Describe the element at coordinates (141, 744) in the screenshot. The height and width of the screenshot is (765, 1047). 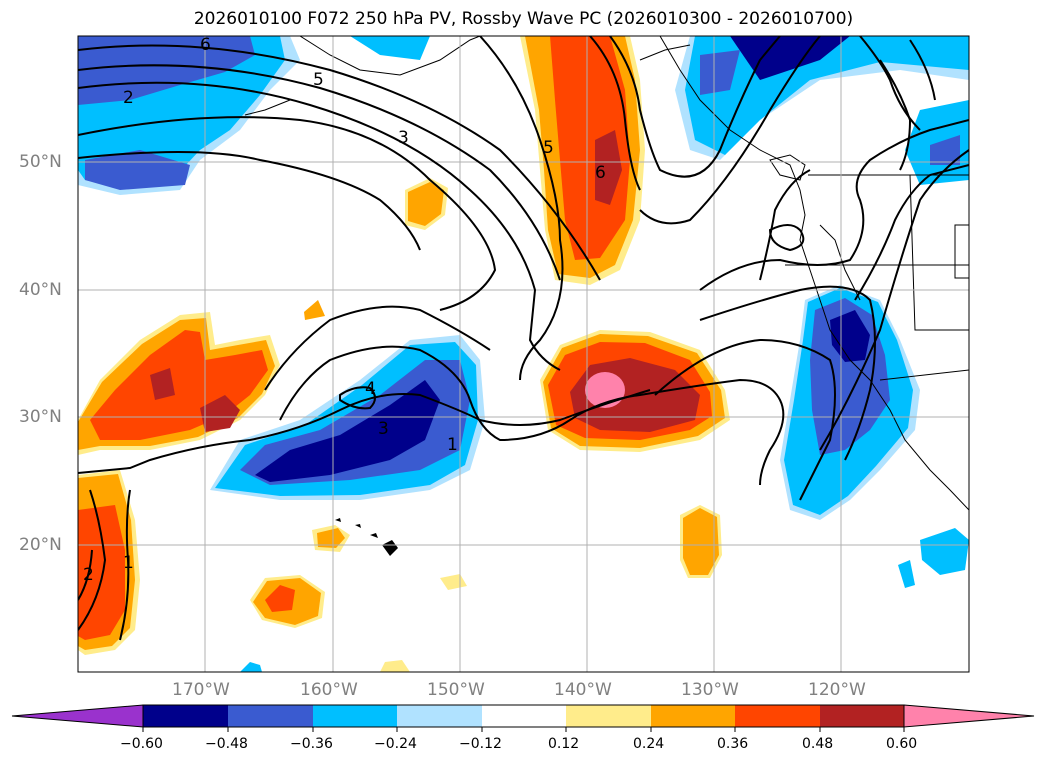
I see `colorbar-tick-label: −0.60` at that location.